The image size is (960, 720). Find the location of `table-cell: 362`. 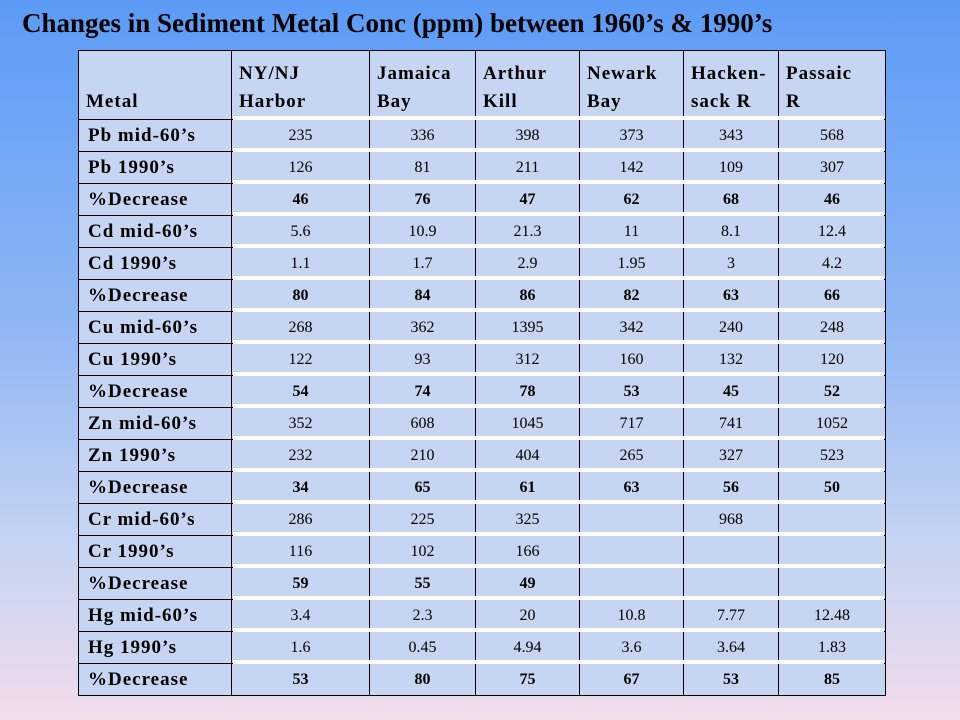

table-cell: 362 is located at coordinates (422, 327).